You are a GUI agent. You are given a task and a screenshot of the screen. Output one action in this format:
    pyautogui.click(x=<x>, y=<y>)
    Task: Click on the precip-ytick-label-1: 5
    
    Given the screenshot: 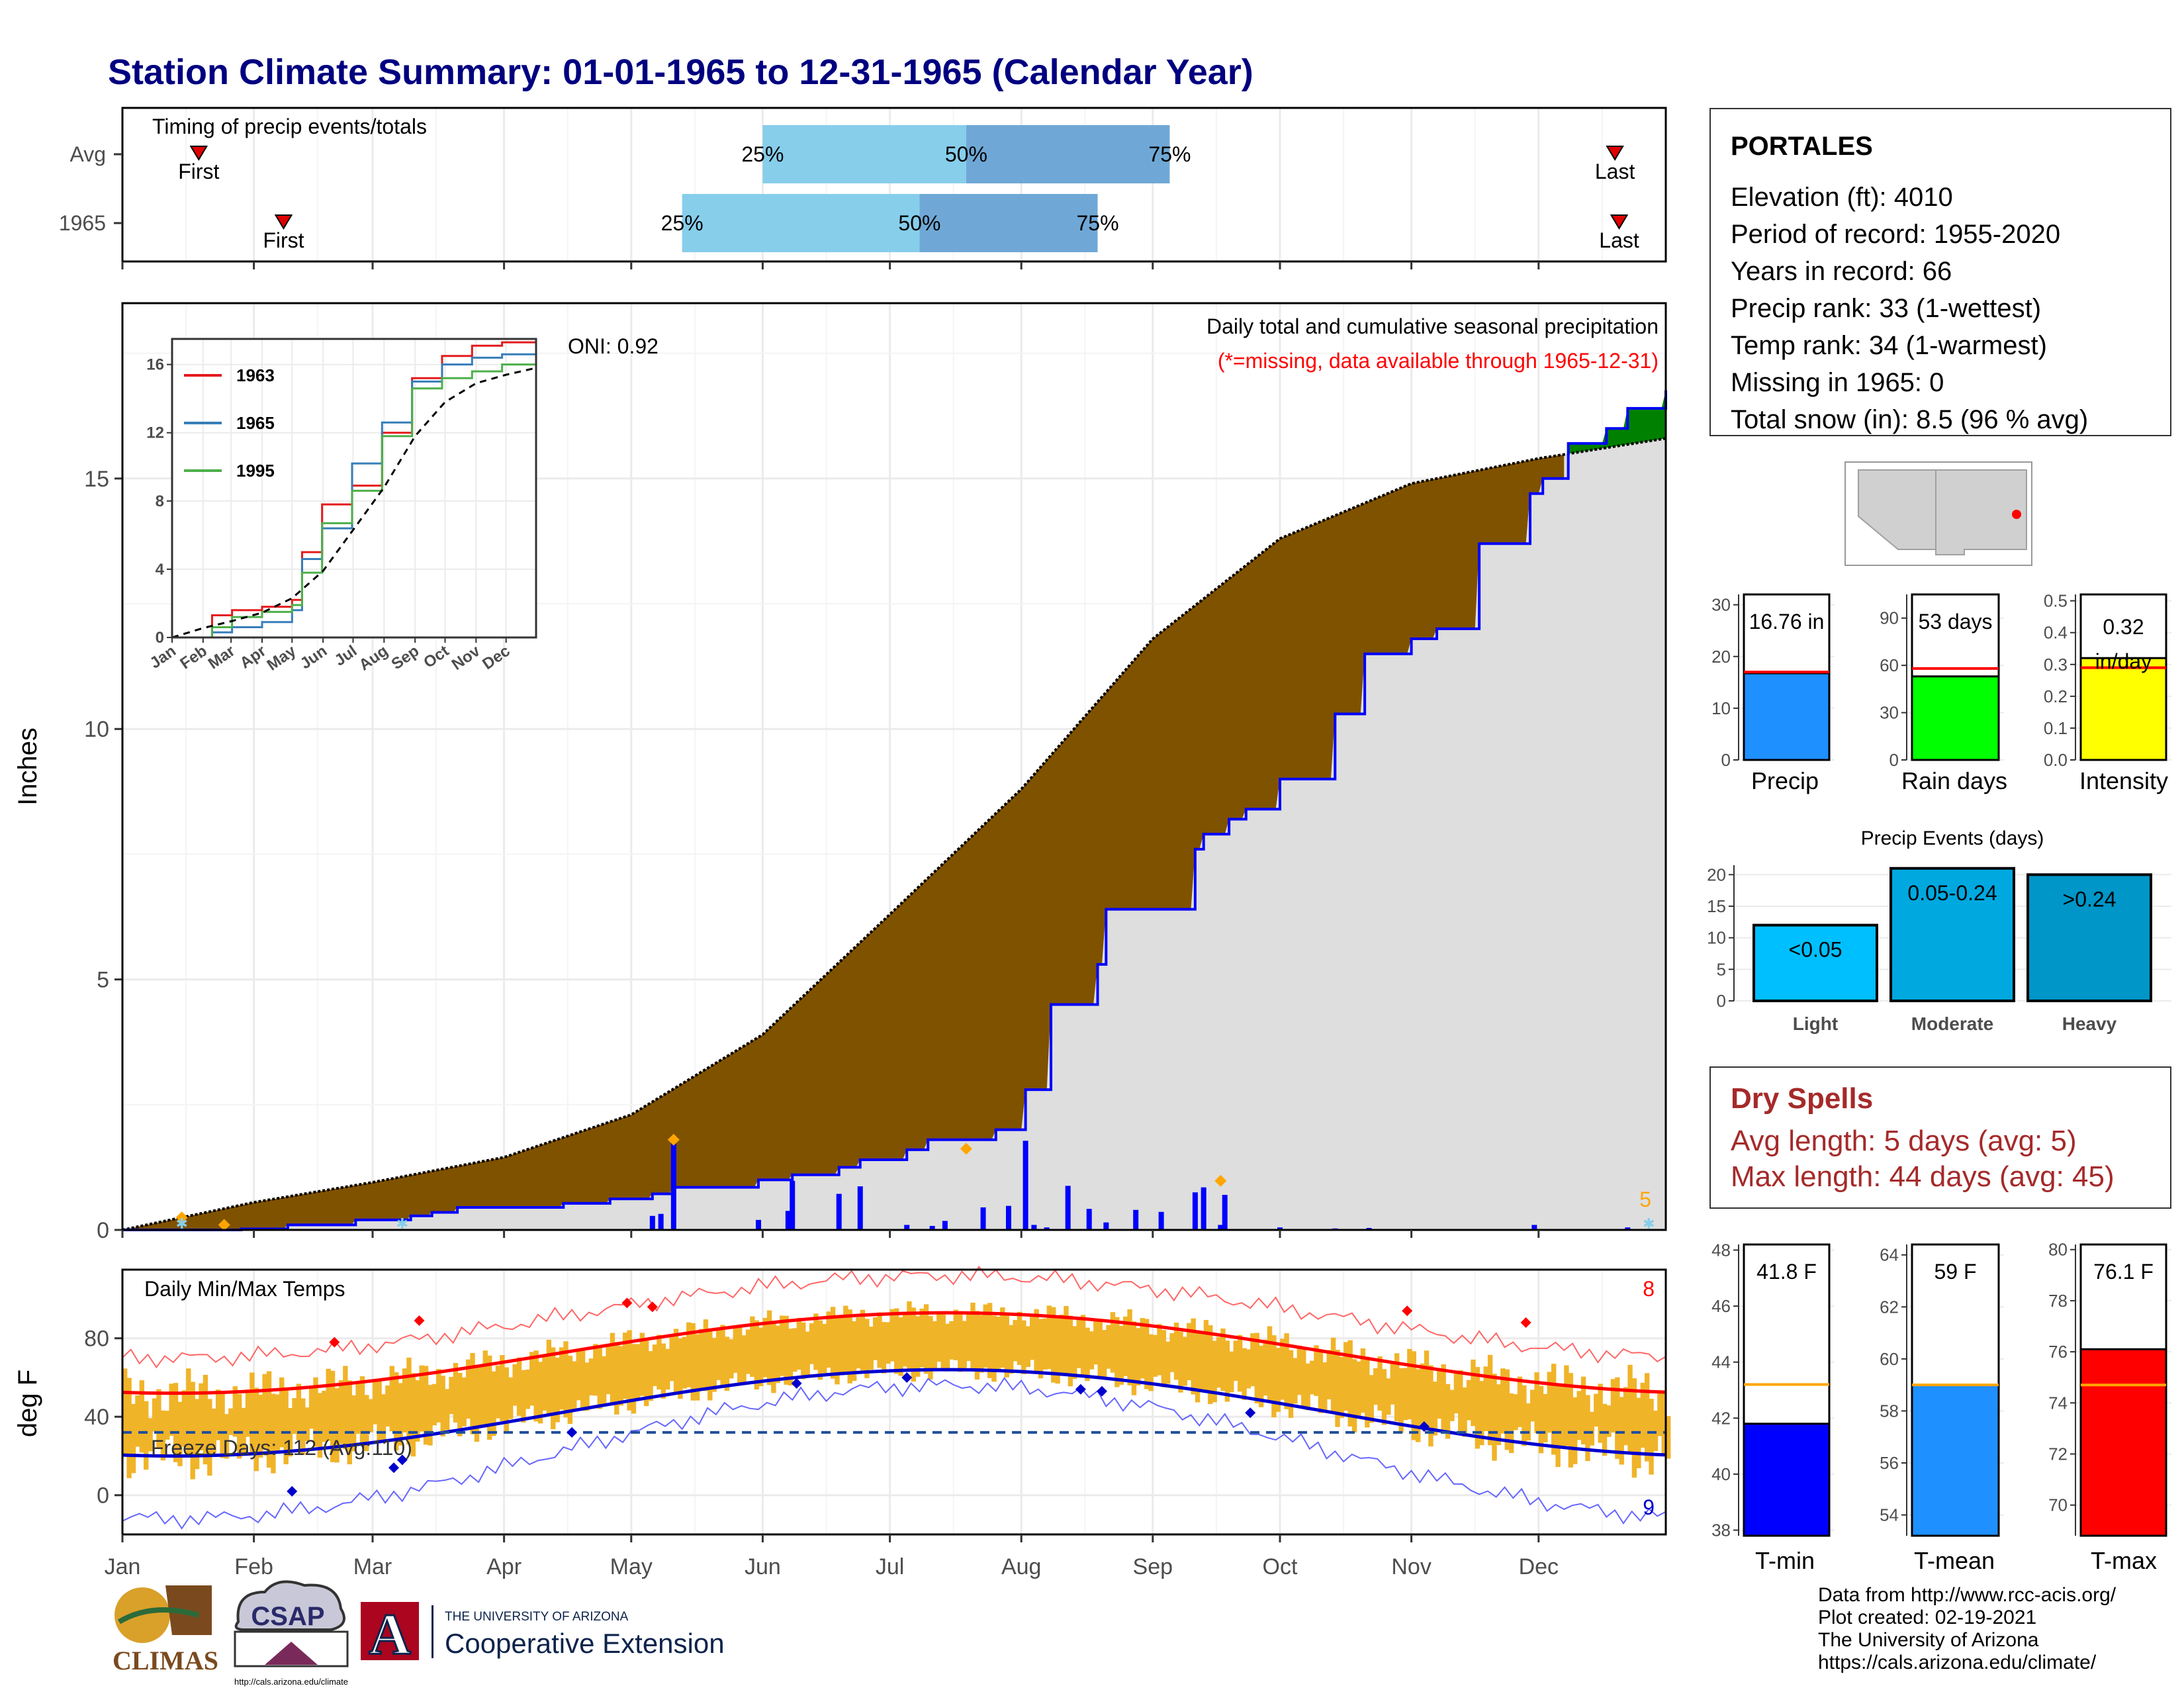 What is the action you would take?
    pyautogui.click(x=103, y=980)
    